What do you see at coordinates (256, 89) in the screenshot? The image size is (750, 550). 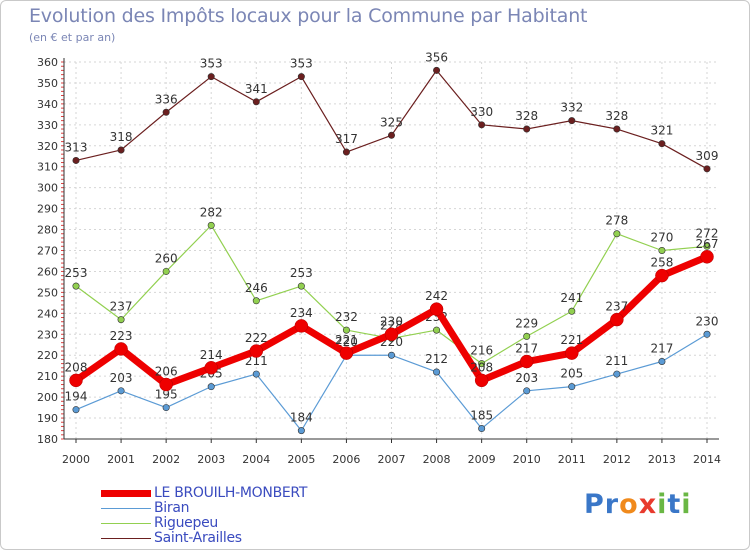 I see `data-label: 341` at bounding box center [256, 89].